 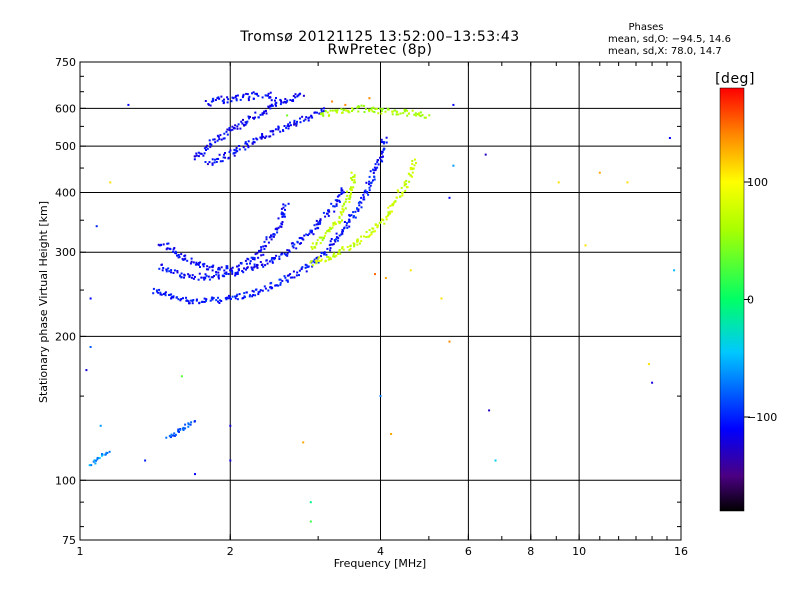 I want to click on colorbar-ticks: 100 0 −100, so click(x=760, y=300).